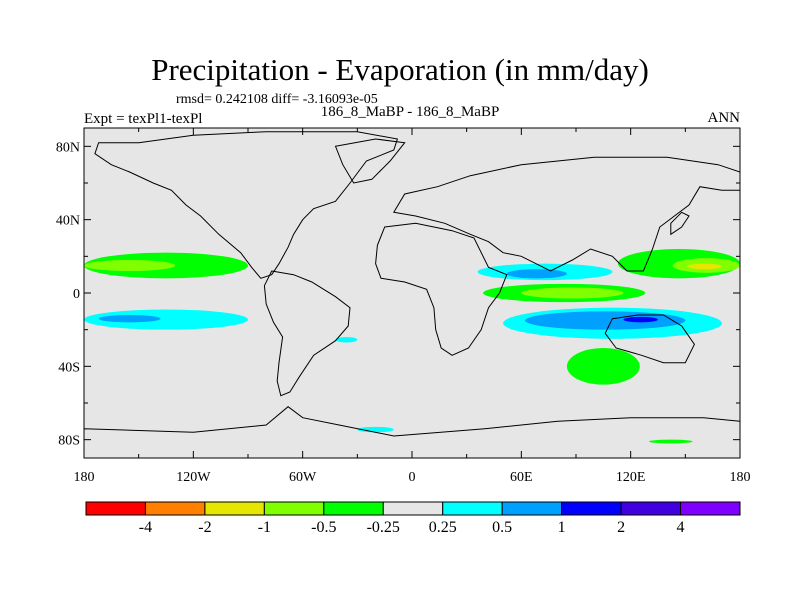  Describe the element at coordinates (145, 527) in the screenshot. I see `colorbar-label-0: -4` at that location.